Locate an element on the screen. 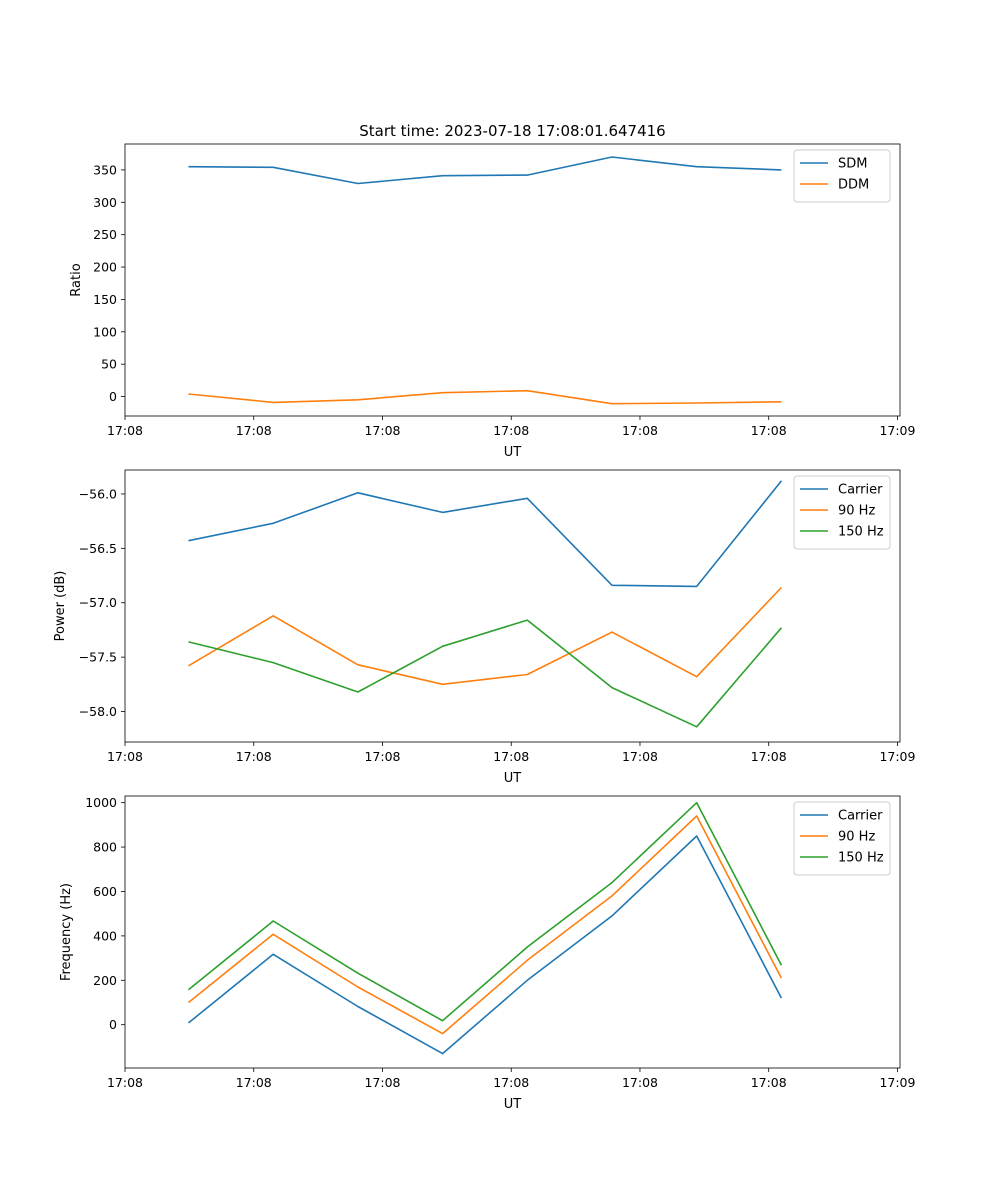 Image resolution: width=1000 pixels, height=1200 pixels. y-axis-label: Power (dB) is located at coordinates (60, 606).